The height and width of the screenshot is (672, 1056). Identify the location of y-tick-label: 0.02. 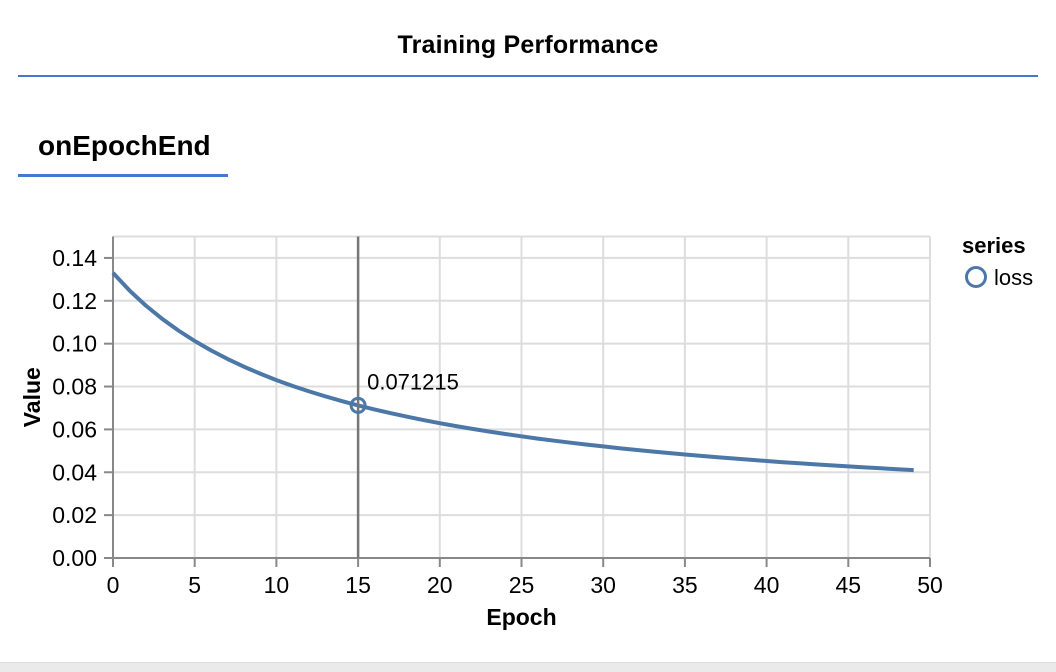
(74, 515).